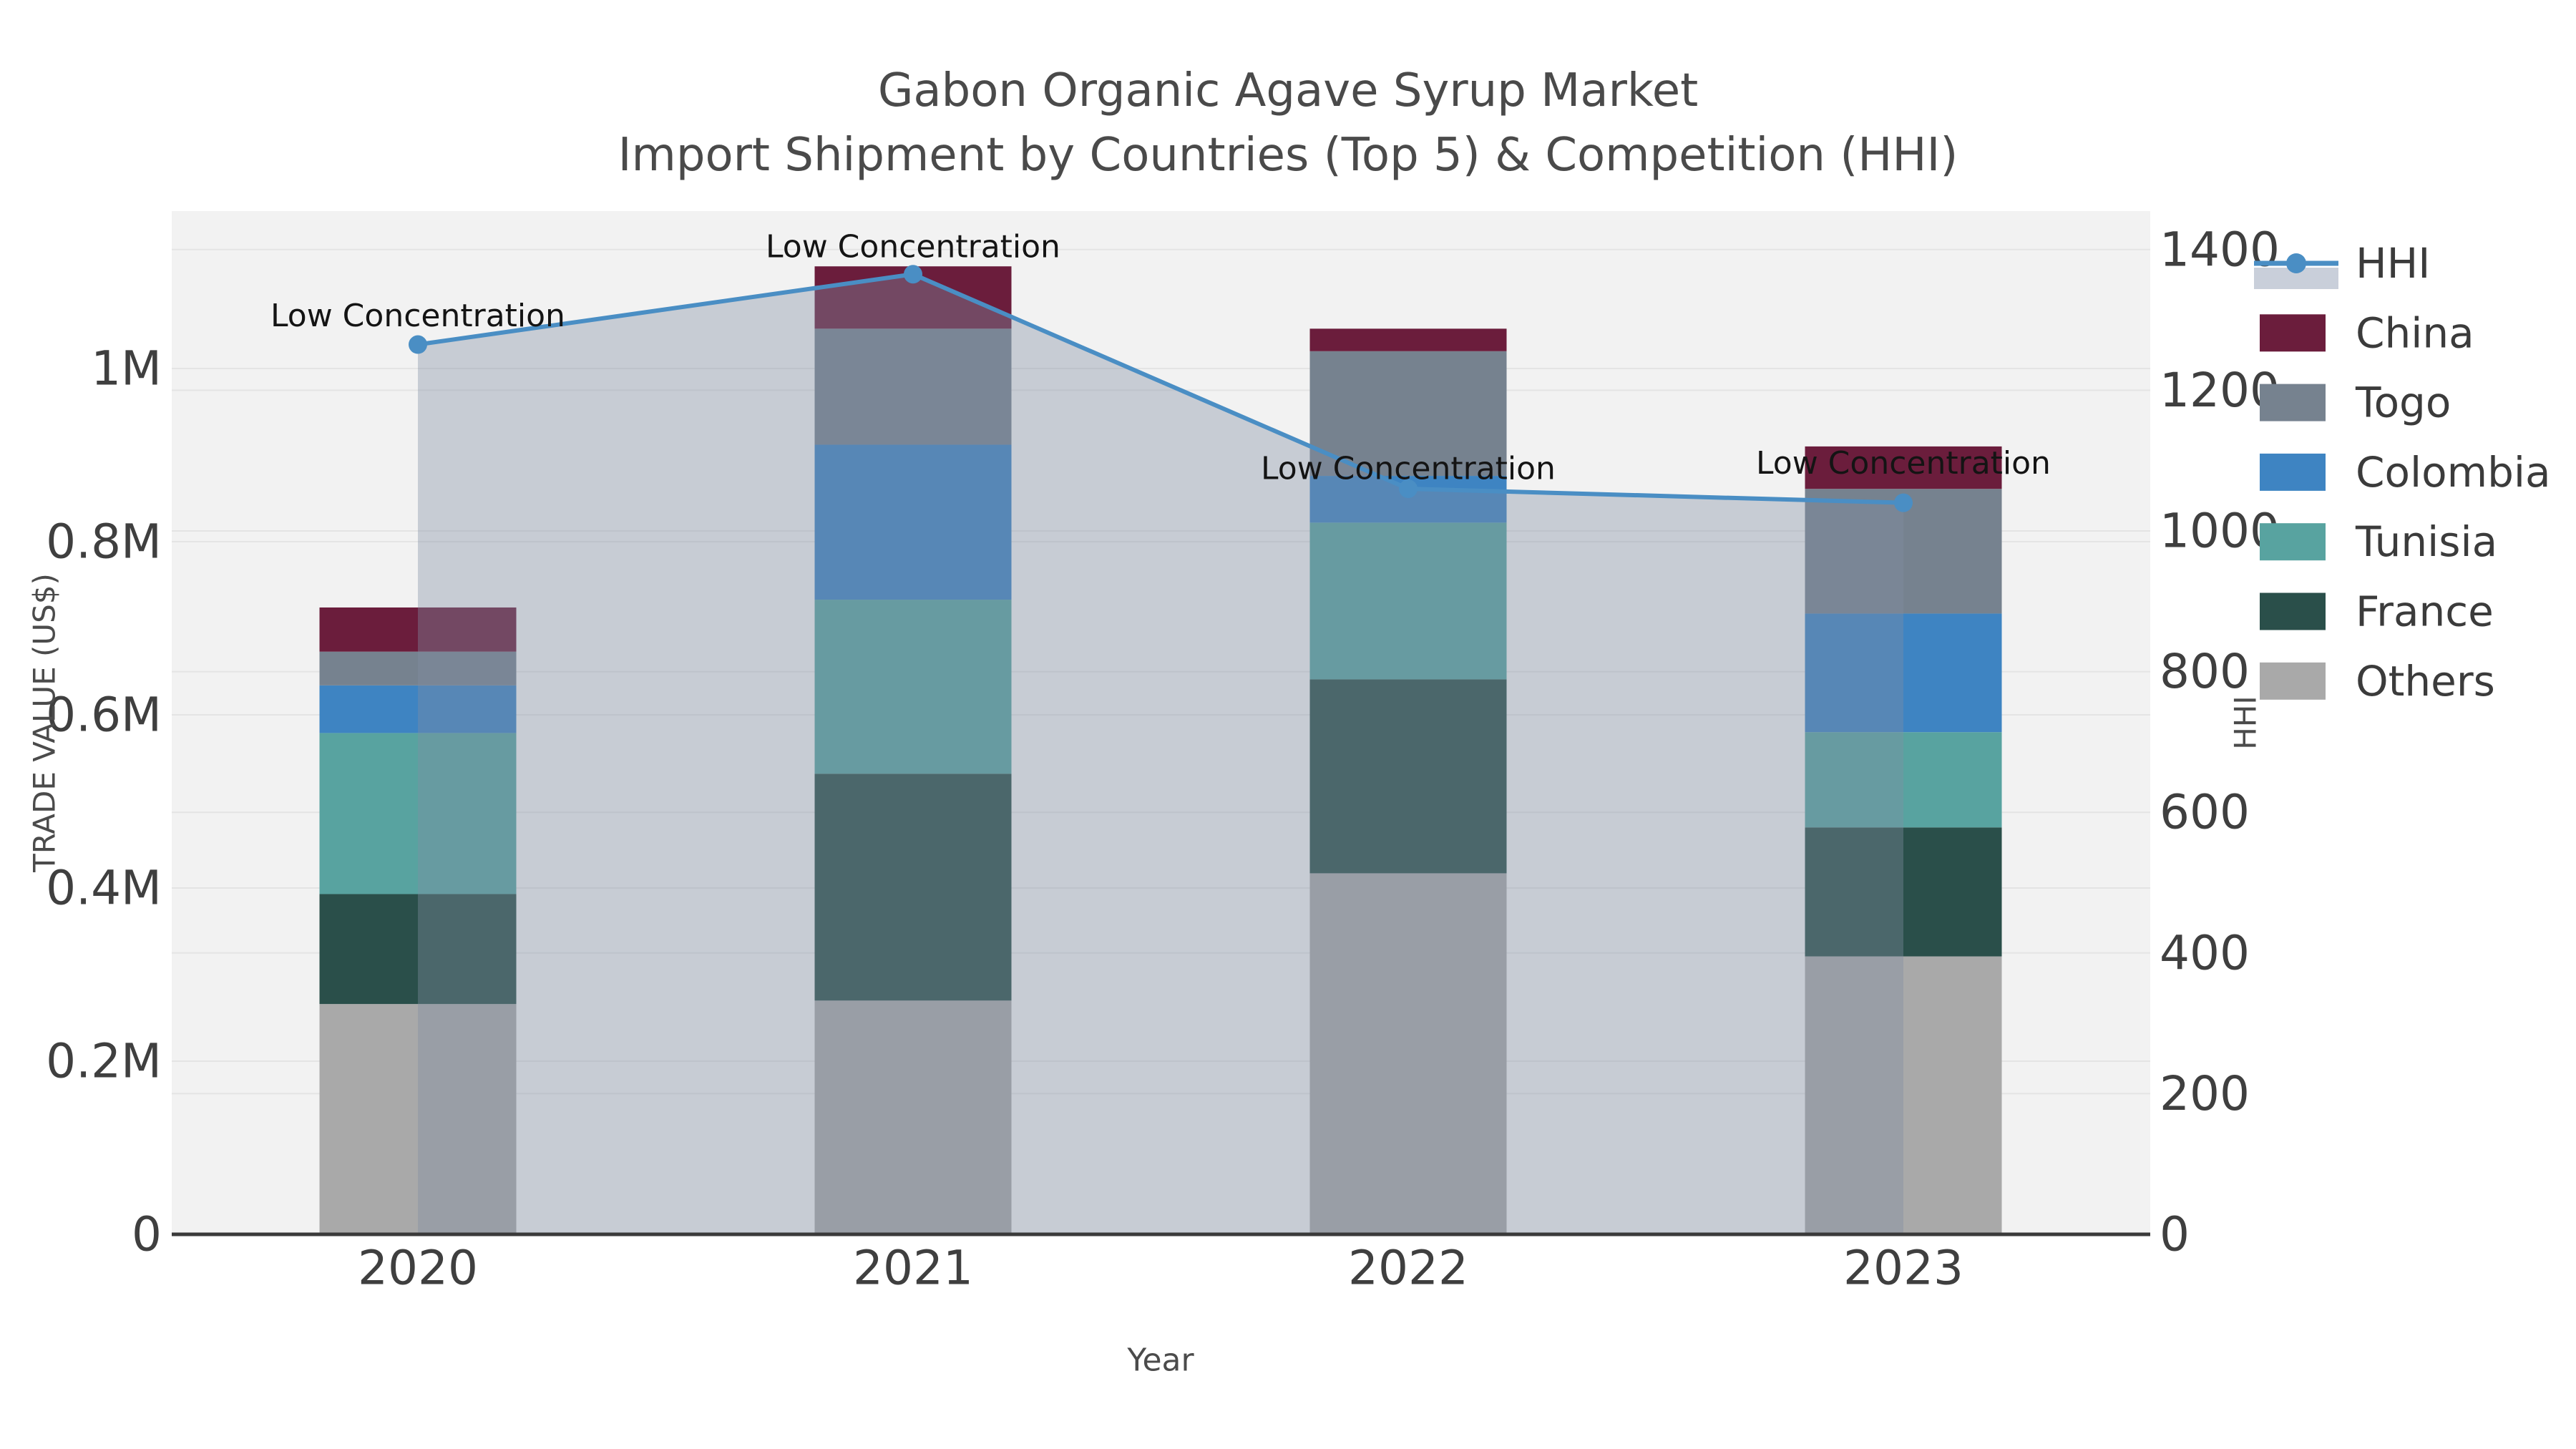 The width and height of the screenshot is (2576, 1449). What do you see at coordinates (2293, 402) in the screenshot?
I see `legend-swatch-togo` at bounding box center [2293, 402].